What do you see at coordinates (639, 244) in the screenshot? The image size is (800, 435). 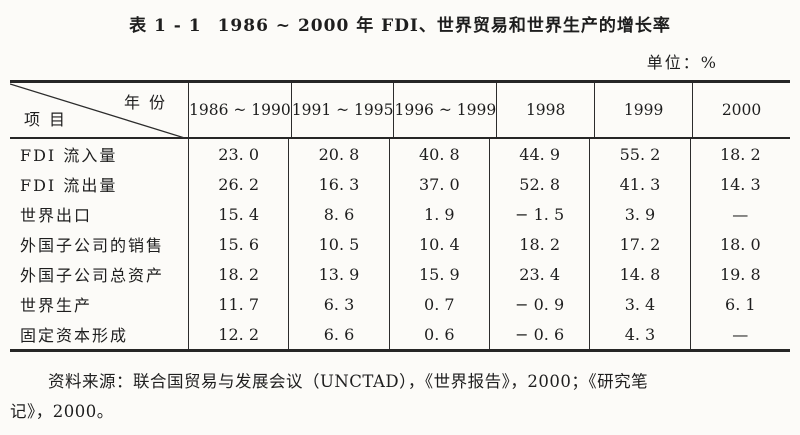 I see `table-cell: 17. 2` at bounding box center [639, 244].